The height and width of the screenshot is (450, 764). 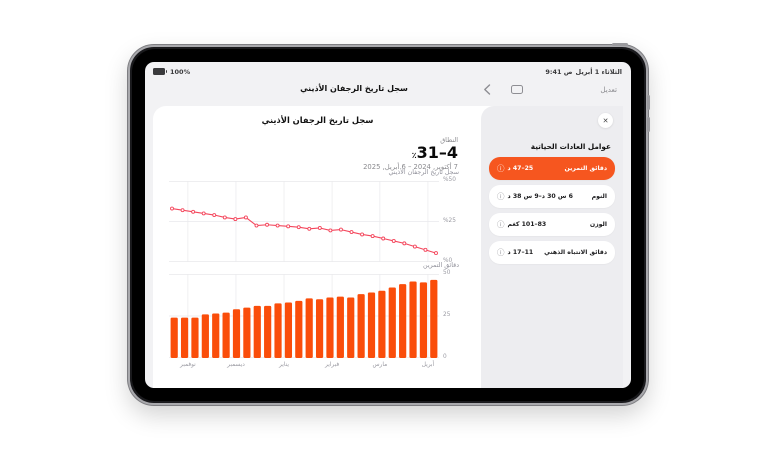 What do you see at coordinates (449, 180) in the screenshot?
I see `y-axis-tick: %50` at bounding box center [449, 180].